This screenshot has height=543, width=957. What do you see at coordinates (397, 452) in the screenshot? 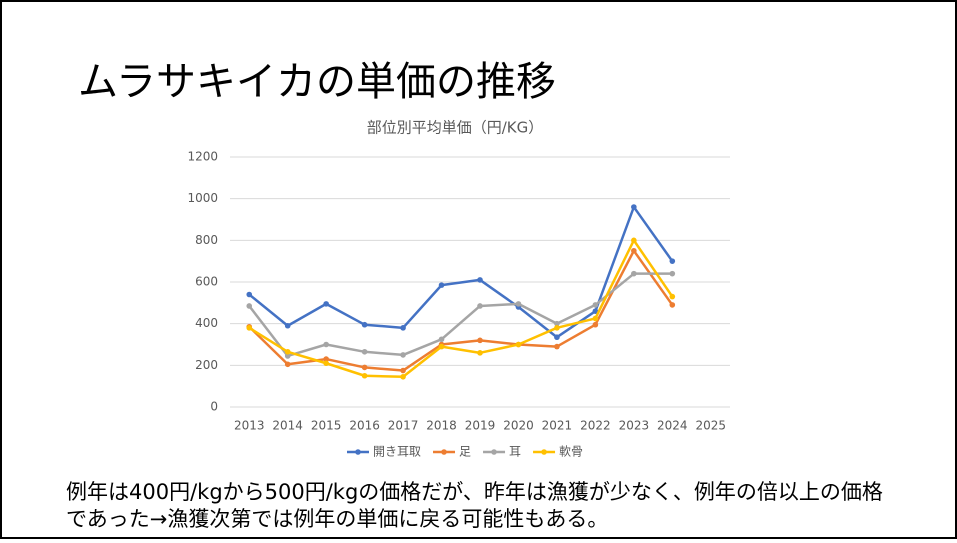
I see `legend-label: 開き耳取` at bounding box center [397, 452].